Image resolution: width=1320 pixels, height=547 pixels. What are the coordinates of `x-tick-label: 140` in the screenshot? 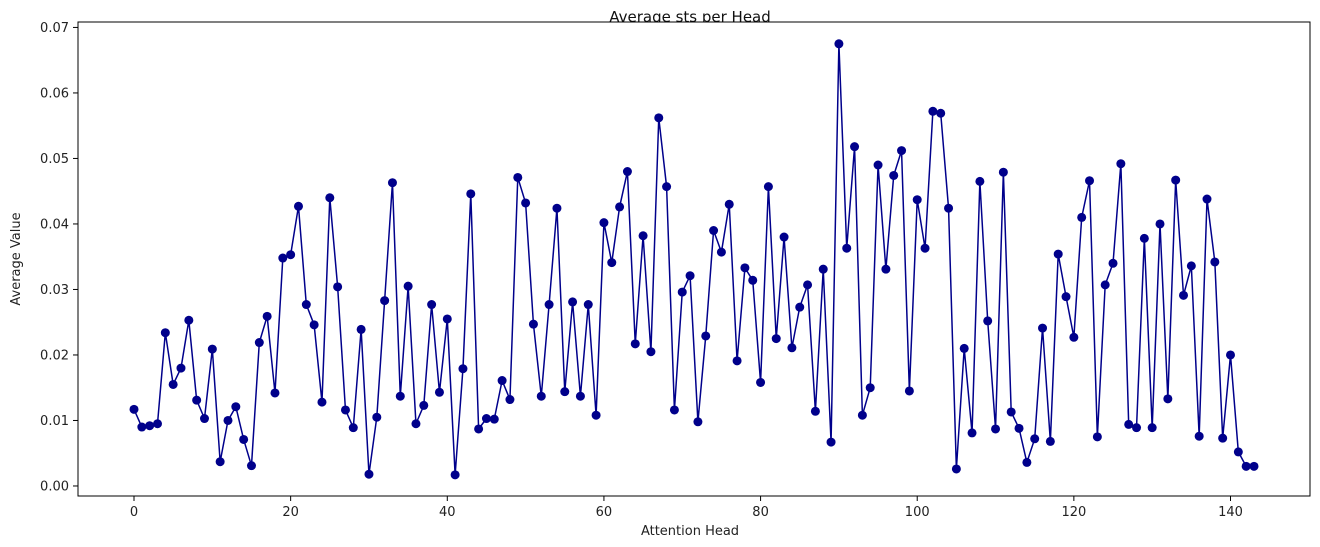 It's located at (1230, 512).